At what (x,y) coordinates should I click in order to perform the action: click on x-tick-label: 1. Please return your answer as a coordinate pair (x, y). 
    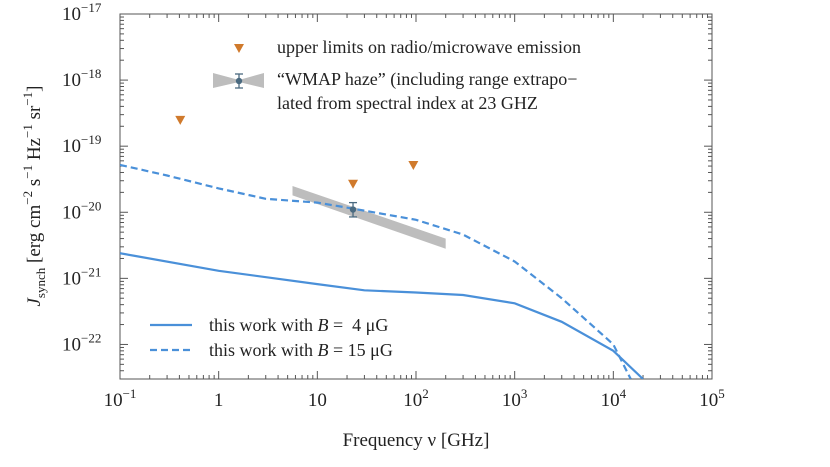
    Looking at the image, I should click on (219, 400).